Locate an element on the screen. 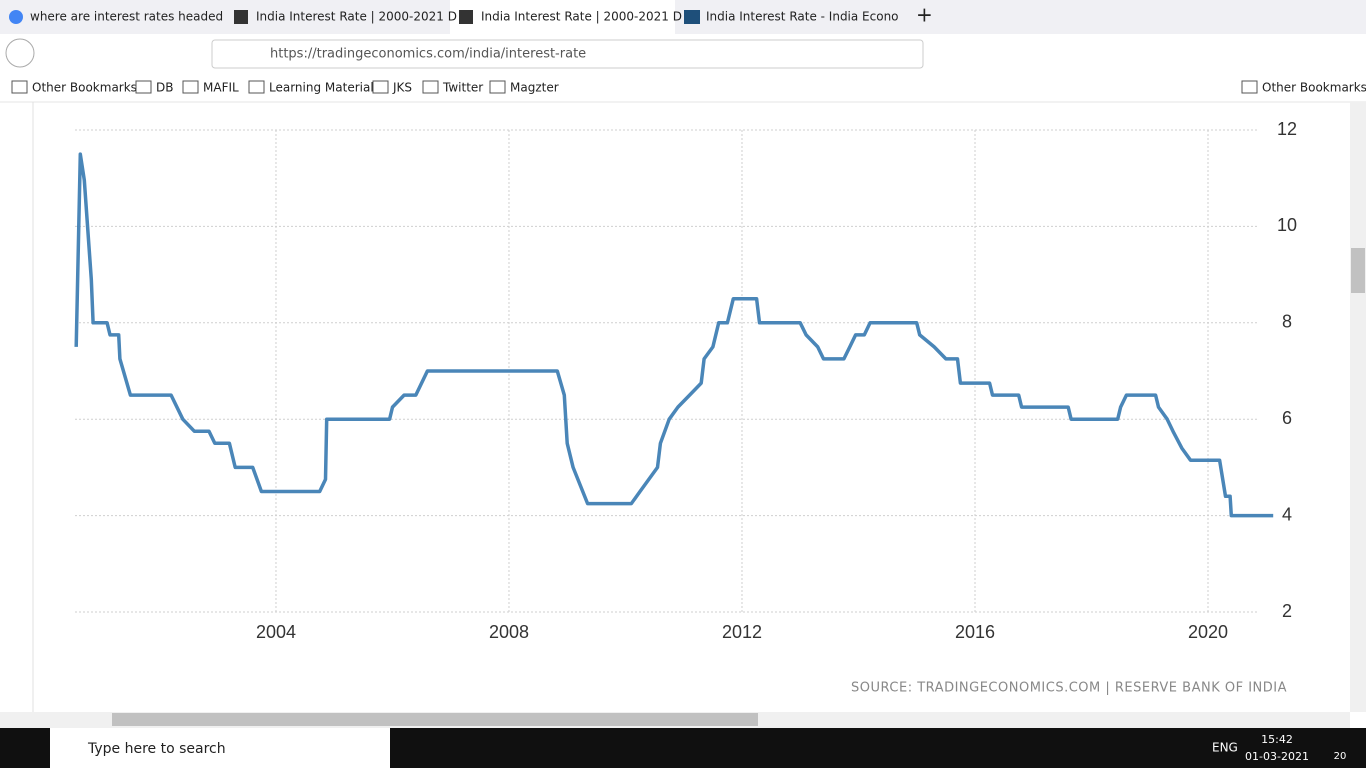  bookmark: Learning Material is located at coordinates (321, 88).